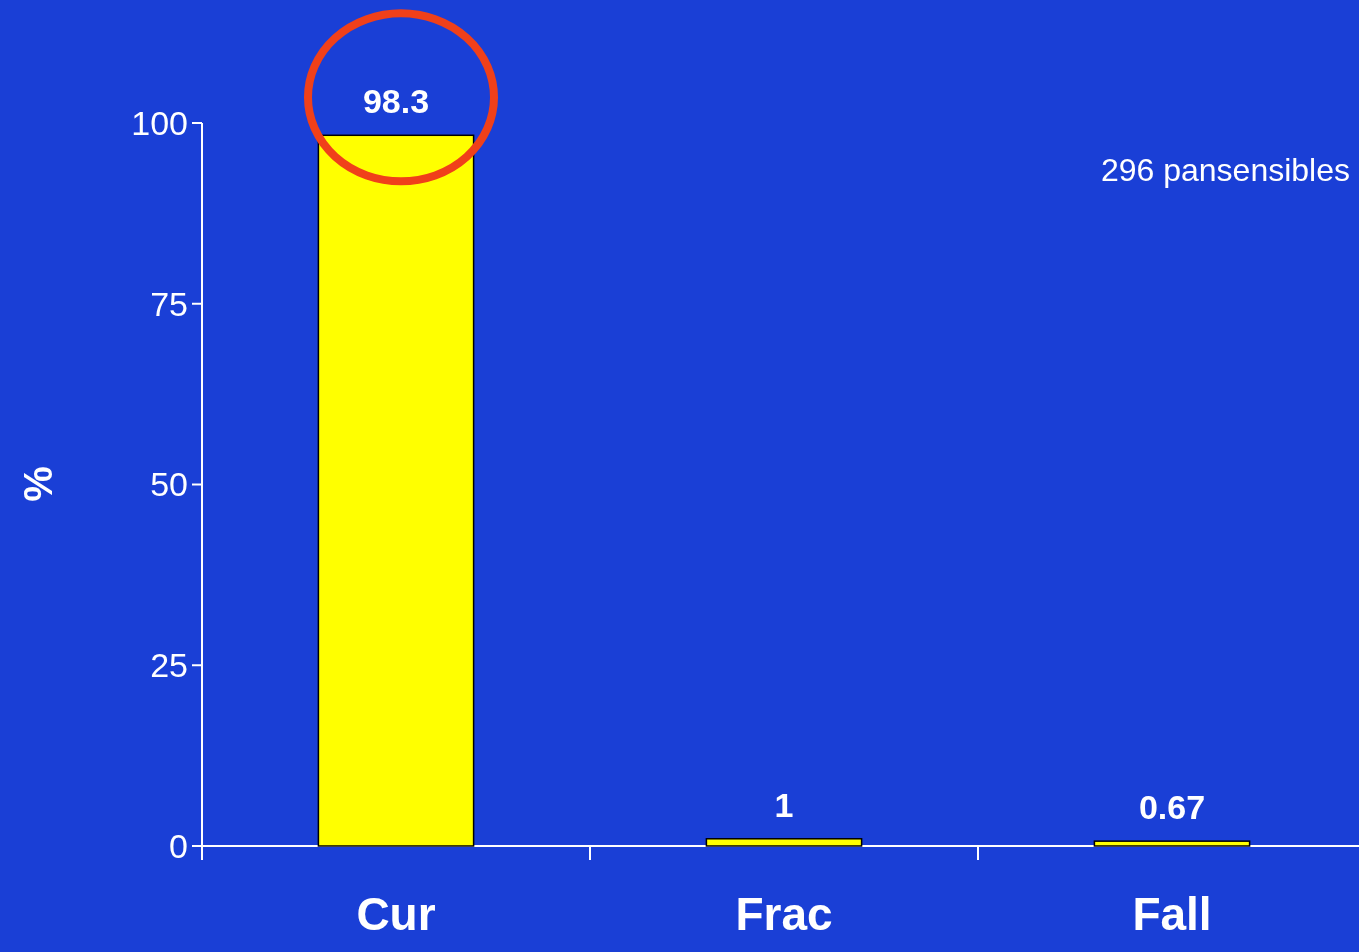 The width and height of the screenshot is (1359, 952). Describe the element at coordinates (1172, 914) in the screenshot. I see `x-tick-label: Fall` at that location.